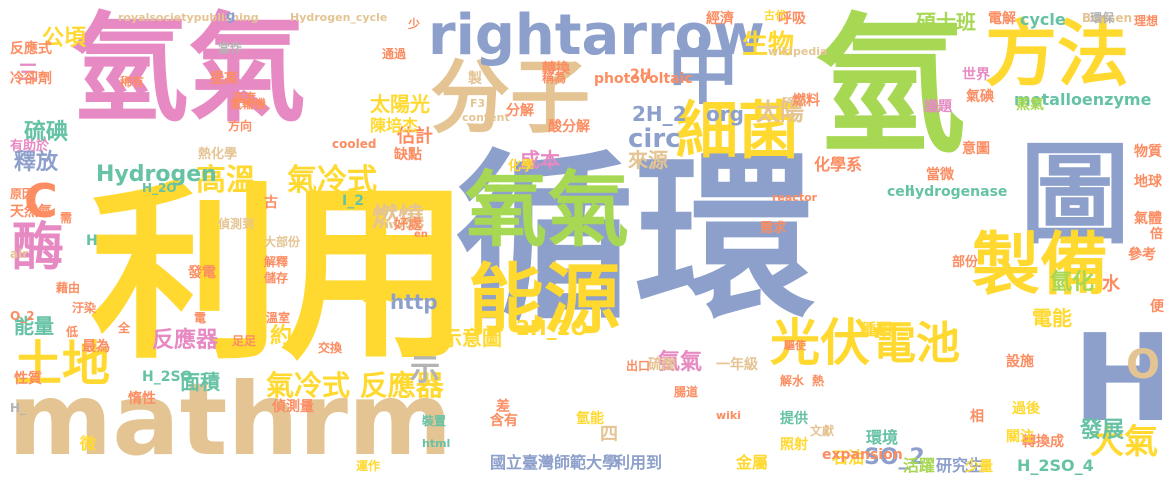 The height and width of the screenshot is (482, 1175). What do you see at coordinates (1043, 442) in the screenshot?
I see `cloud-word: 轉換成` at bounding box center [1043, 442].